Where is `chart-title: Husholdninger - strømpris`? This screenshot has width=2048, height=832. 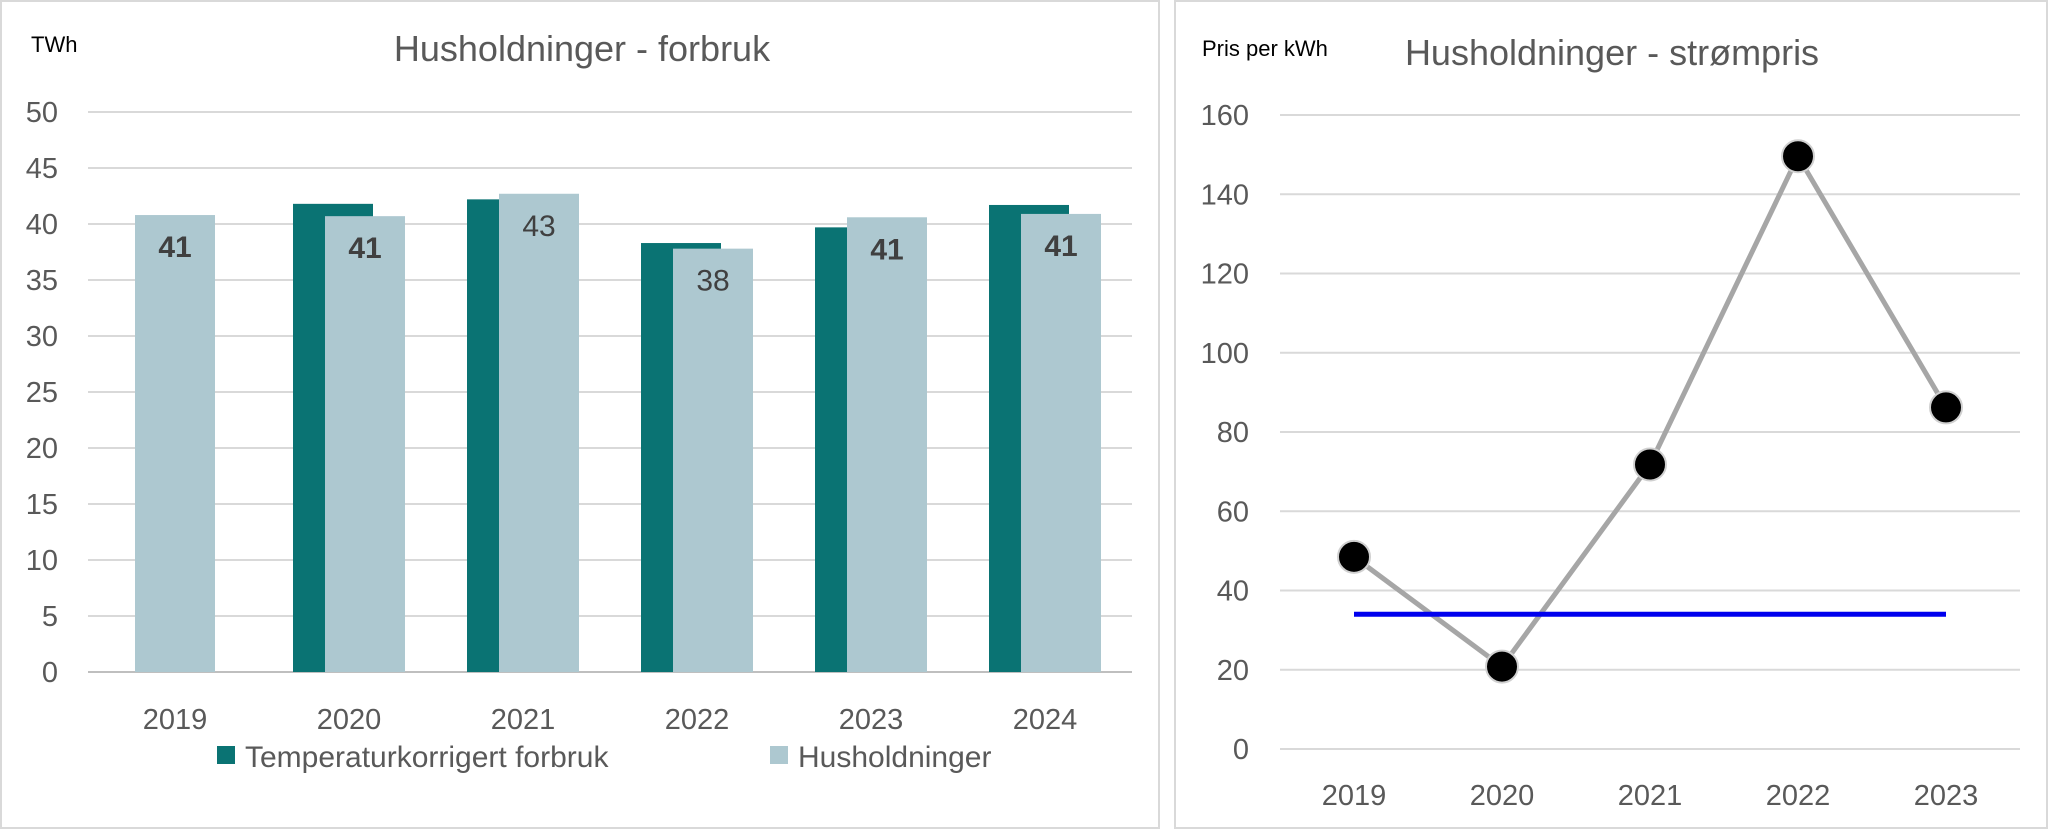
chart-title: Husholdninger - strømpris is located at coordinates (1612, 52).